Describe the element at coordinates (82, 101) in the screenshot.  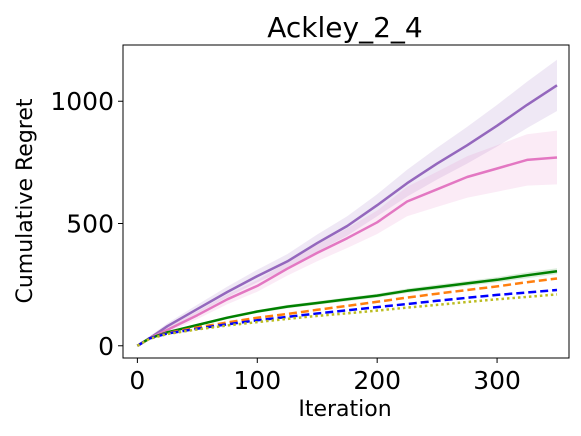
I see `y-tick-label: 1000` at that location.